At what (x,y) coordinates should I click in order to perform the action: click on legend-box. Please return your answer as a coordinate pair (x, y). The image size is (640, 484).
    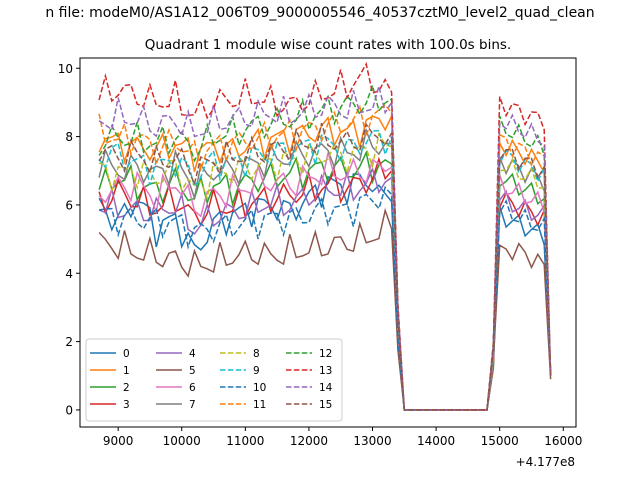
    Looking at the image, I should click on (214, 380).